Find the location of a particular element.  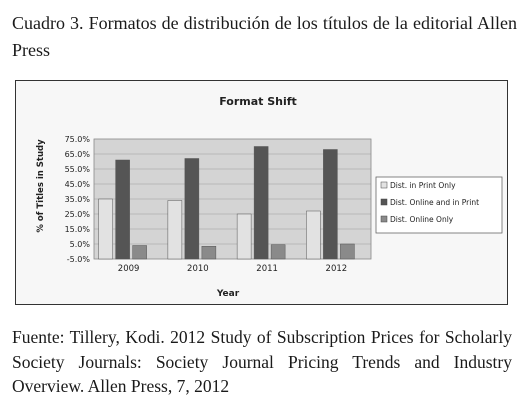

legend-entry: Dist. Online Only is located at coordinates (422, 219).